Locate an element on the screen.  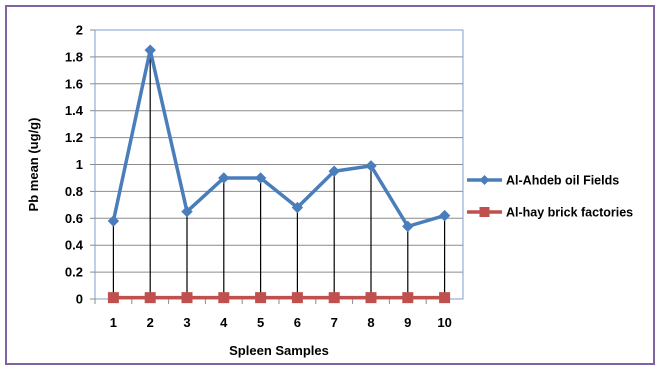
y-axis-ticks: 0 0.2 0.4 0.6 0.8 1 1.2 1.4 1.6 1.8 2 is located at coordinates (80, 165).